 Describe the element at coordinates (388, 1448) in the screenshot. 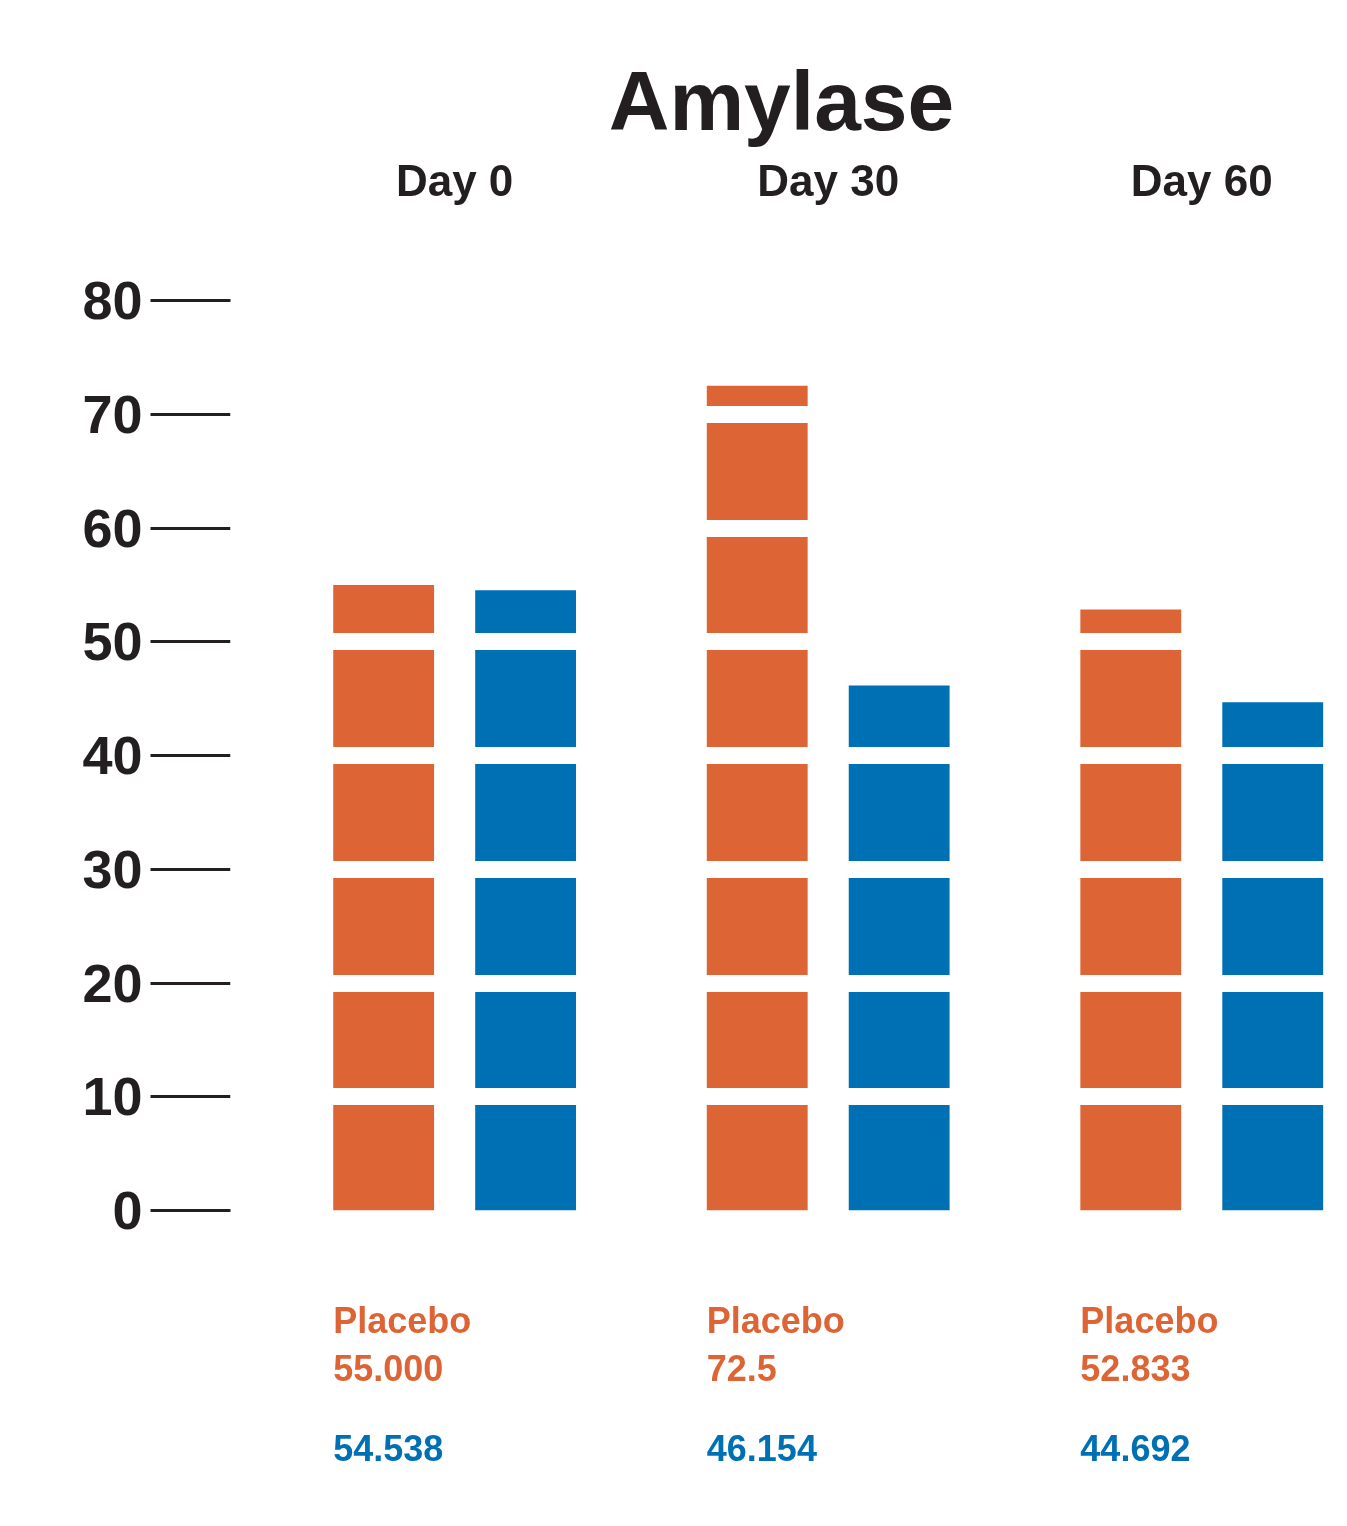

I see `data-label: 54.538` at that location.